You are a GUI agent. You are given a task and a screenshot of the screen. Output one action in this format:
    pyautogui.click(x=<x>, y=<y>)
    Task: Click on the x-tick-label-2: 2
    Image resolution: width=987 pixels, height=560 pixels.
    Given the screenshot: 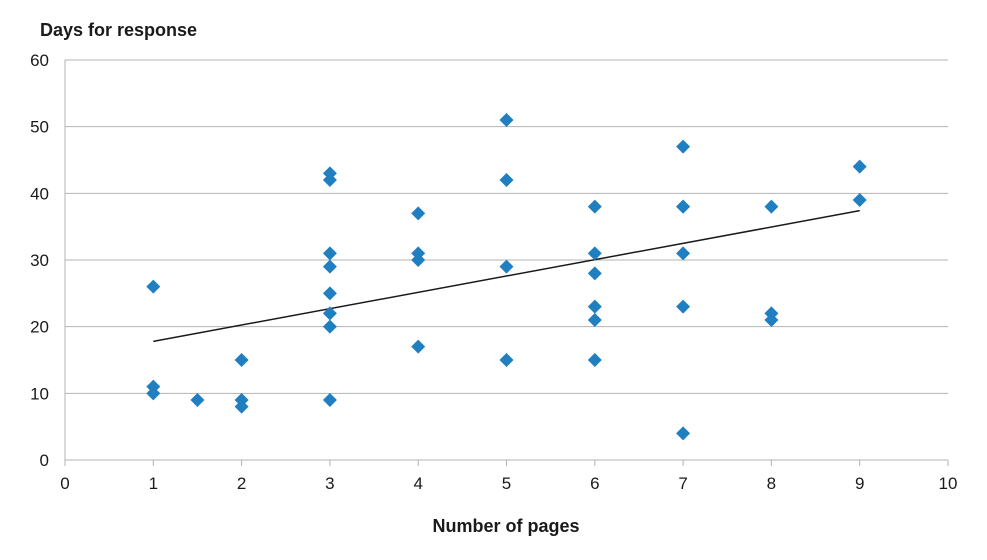 What is the action you would take?
    pyautogui.click(x=241, y=483)
    